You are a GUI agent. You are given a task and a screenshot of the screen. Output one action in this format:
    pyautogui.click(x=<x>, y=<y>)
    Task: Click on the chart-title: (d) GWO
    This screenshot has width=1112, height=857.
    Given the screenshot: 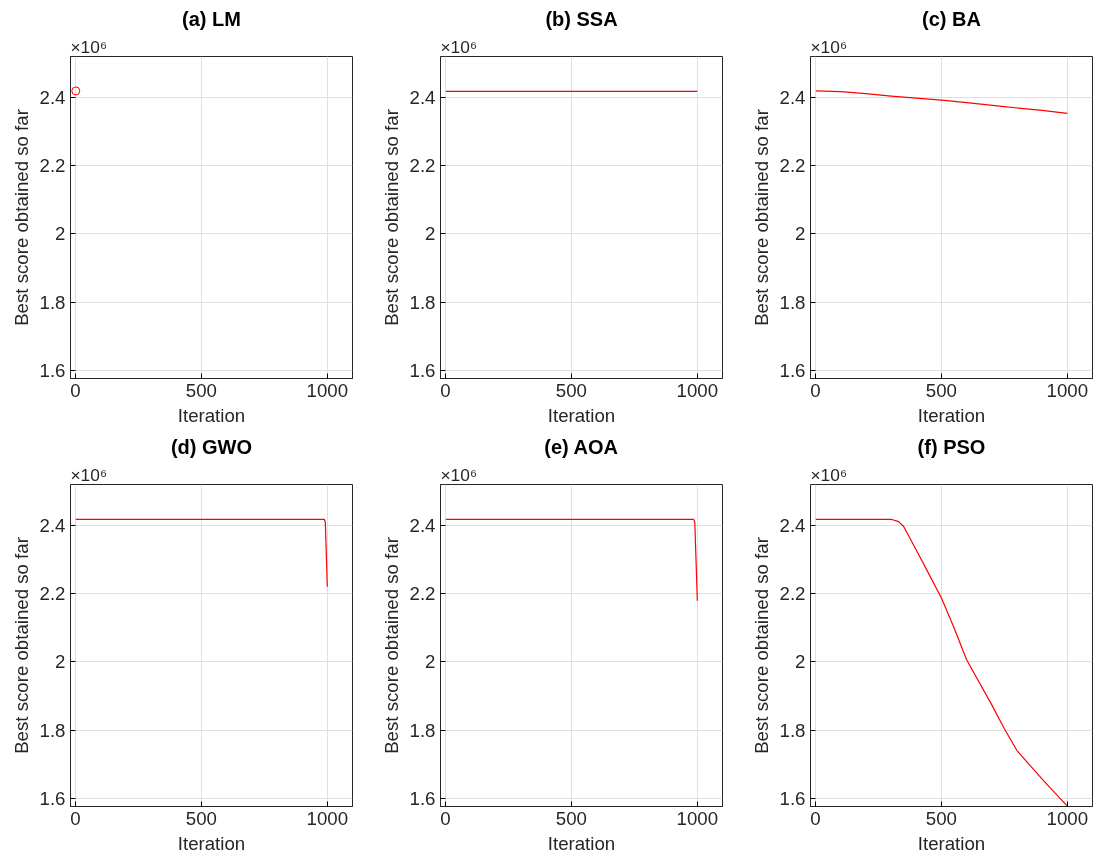 What is the action you would take?
    pyautogui.click(x=211, y=446)
    